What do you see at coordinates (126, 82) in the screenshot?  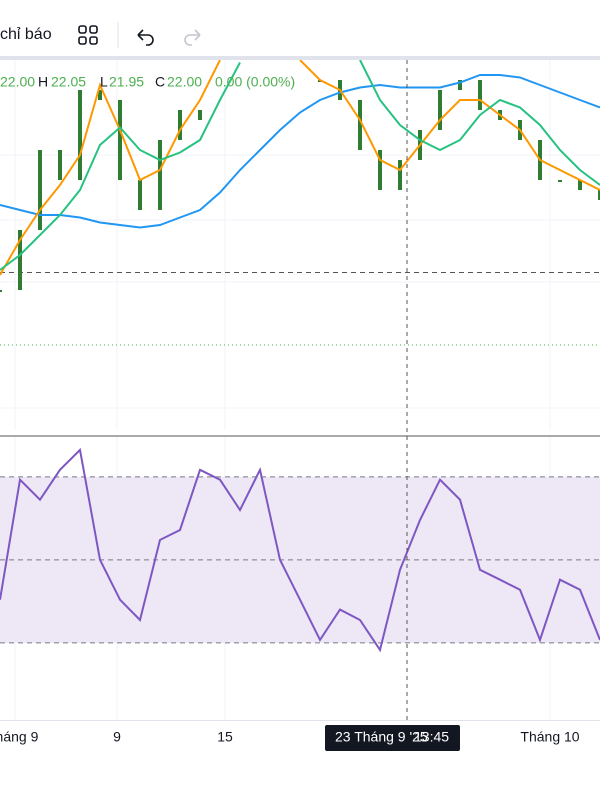 I see `low-value: 21.95` at bounding box center [126, 82].